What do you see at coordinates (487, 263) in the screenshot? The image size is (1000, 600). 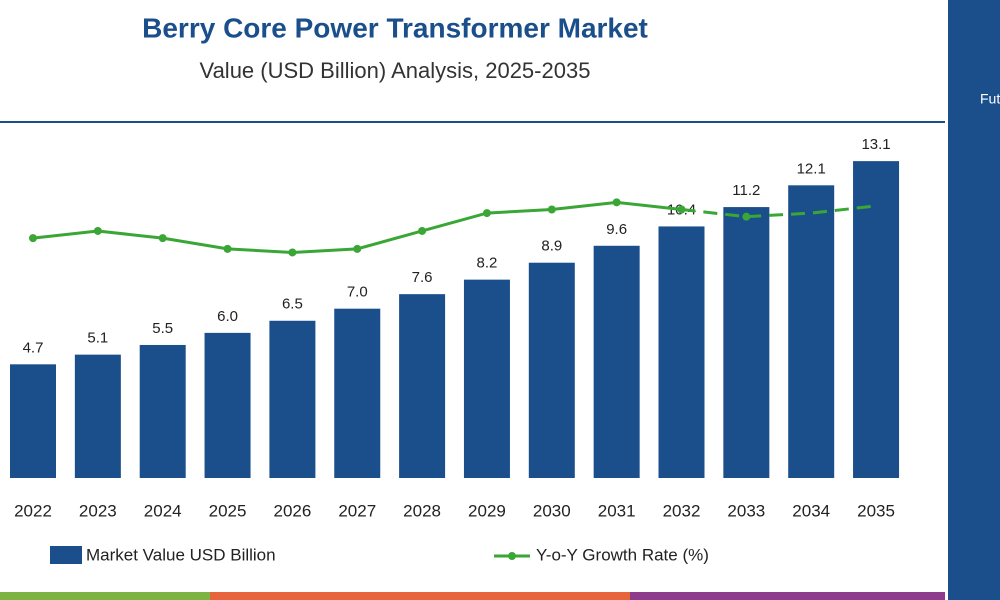 I see `data-label: 8.2` at bounding box center [487, 263].